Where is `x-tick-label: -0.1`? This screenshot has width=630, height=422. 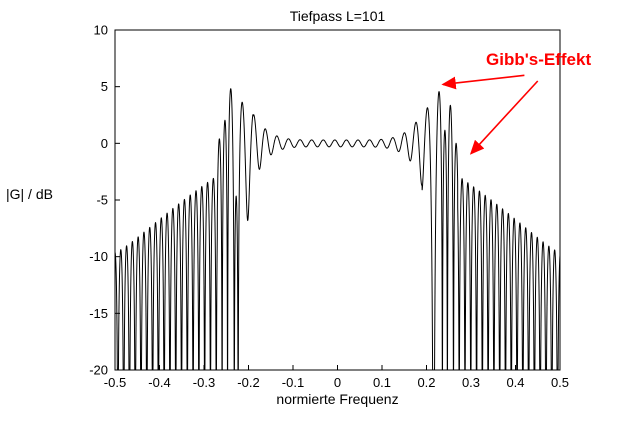
x-tick-label: -0.1 is located at coordinates (293, 382).